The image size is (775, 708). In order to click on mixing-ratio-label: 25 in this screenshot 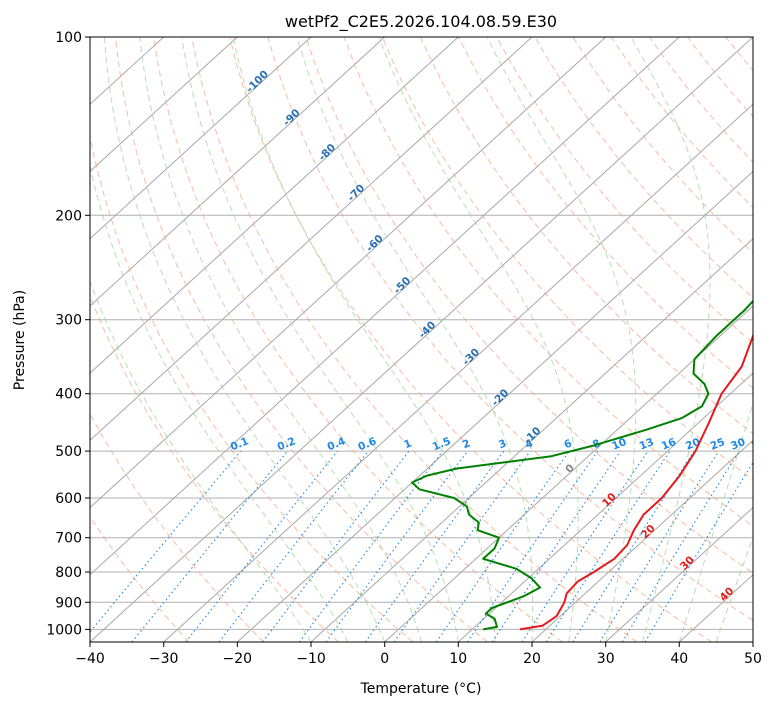, I will do `click(718, 444)`.